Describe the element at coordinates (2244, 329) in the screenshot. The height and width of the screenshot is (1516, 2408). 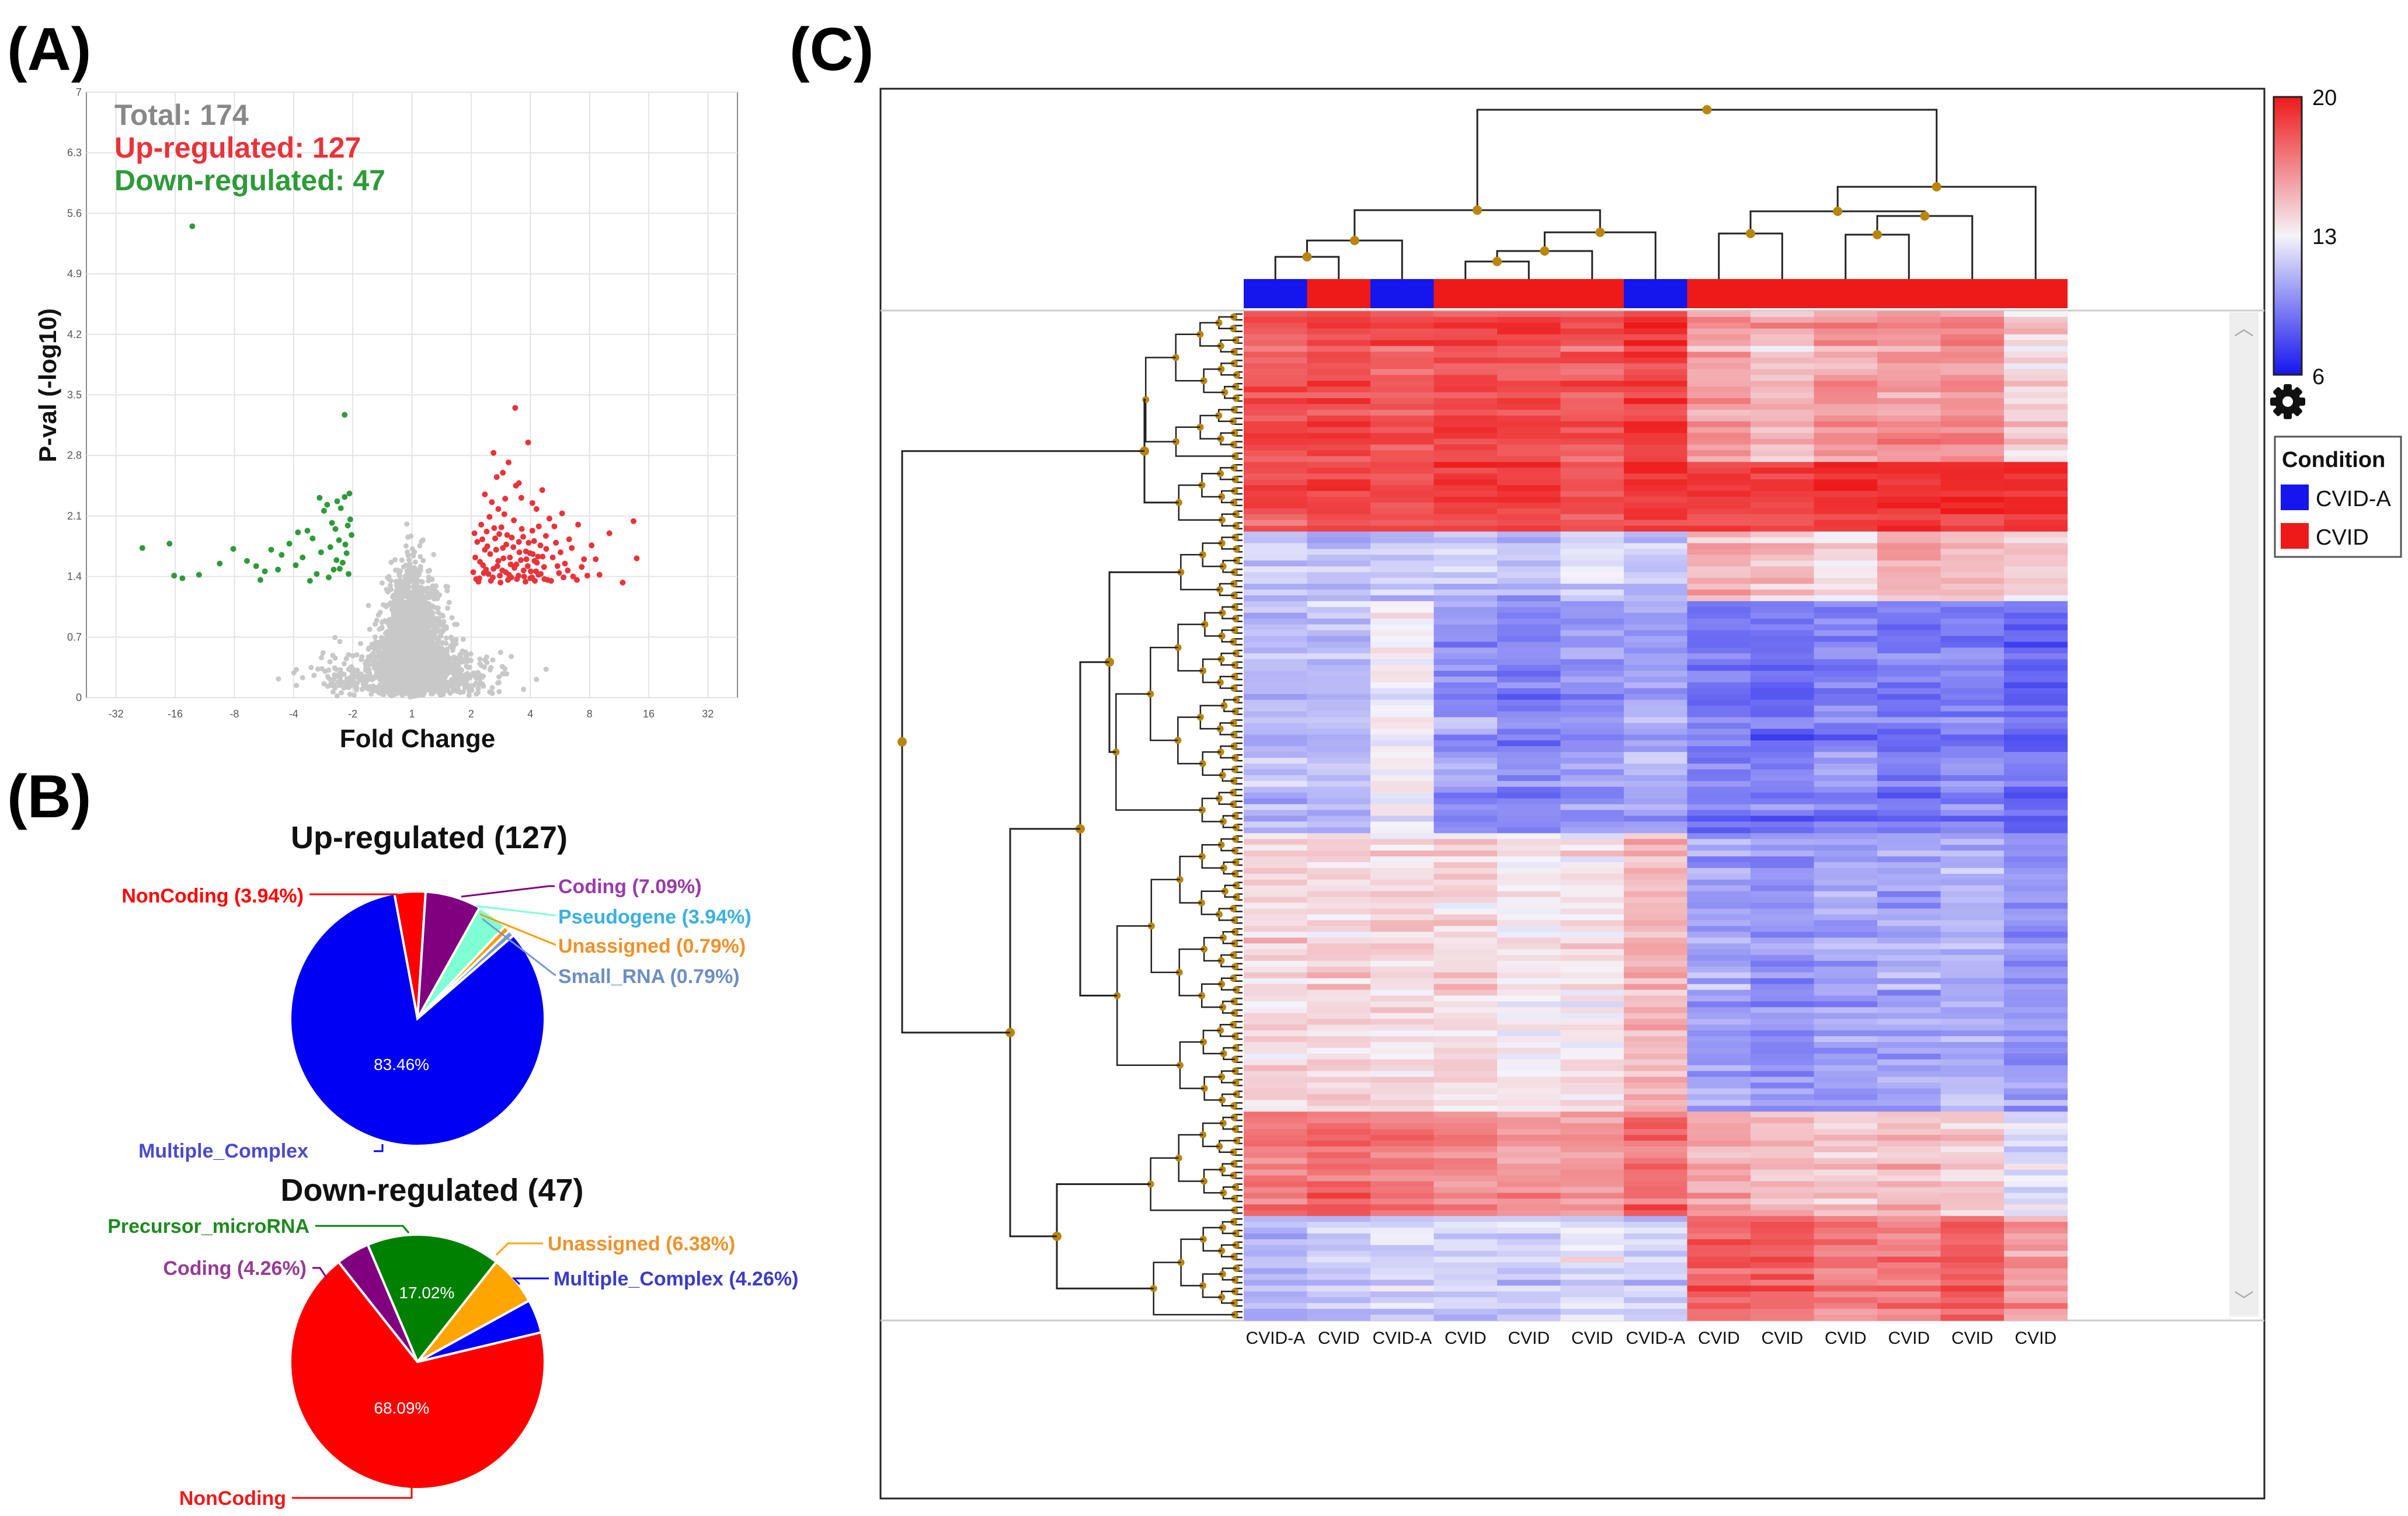
I see `scroll-up-icon: ︿` at that location.